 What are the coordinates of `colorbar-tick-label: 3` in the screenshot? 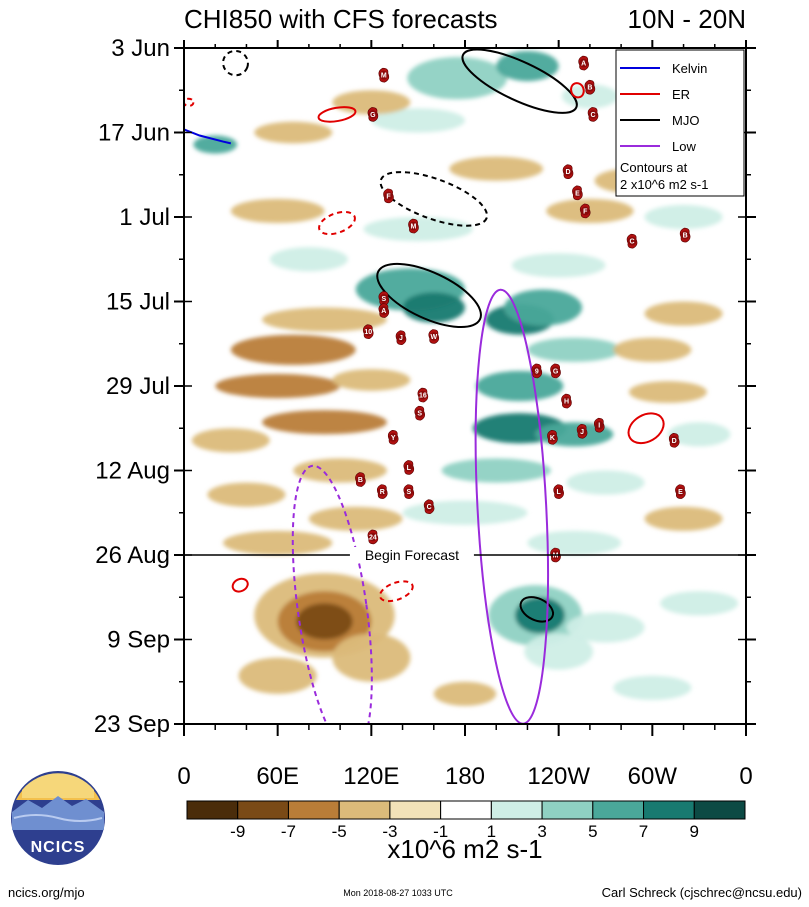 It's located at (541, 831).